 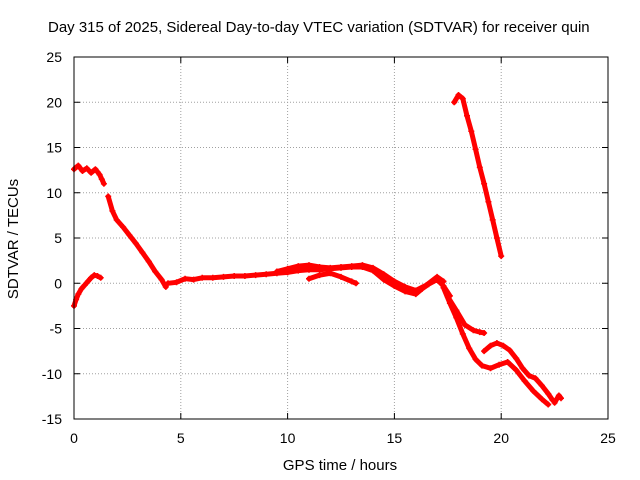 I want to click on series-track-steep, so click(x=478, y=176).